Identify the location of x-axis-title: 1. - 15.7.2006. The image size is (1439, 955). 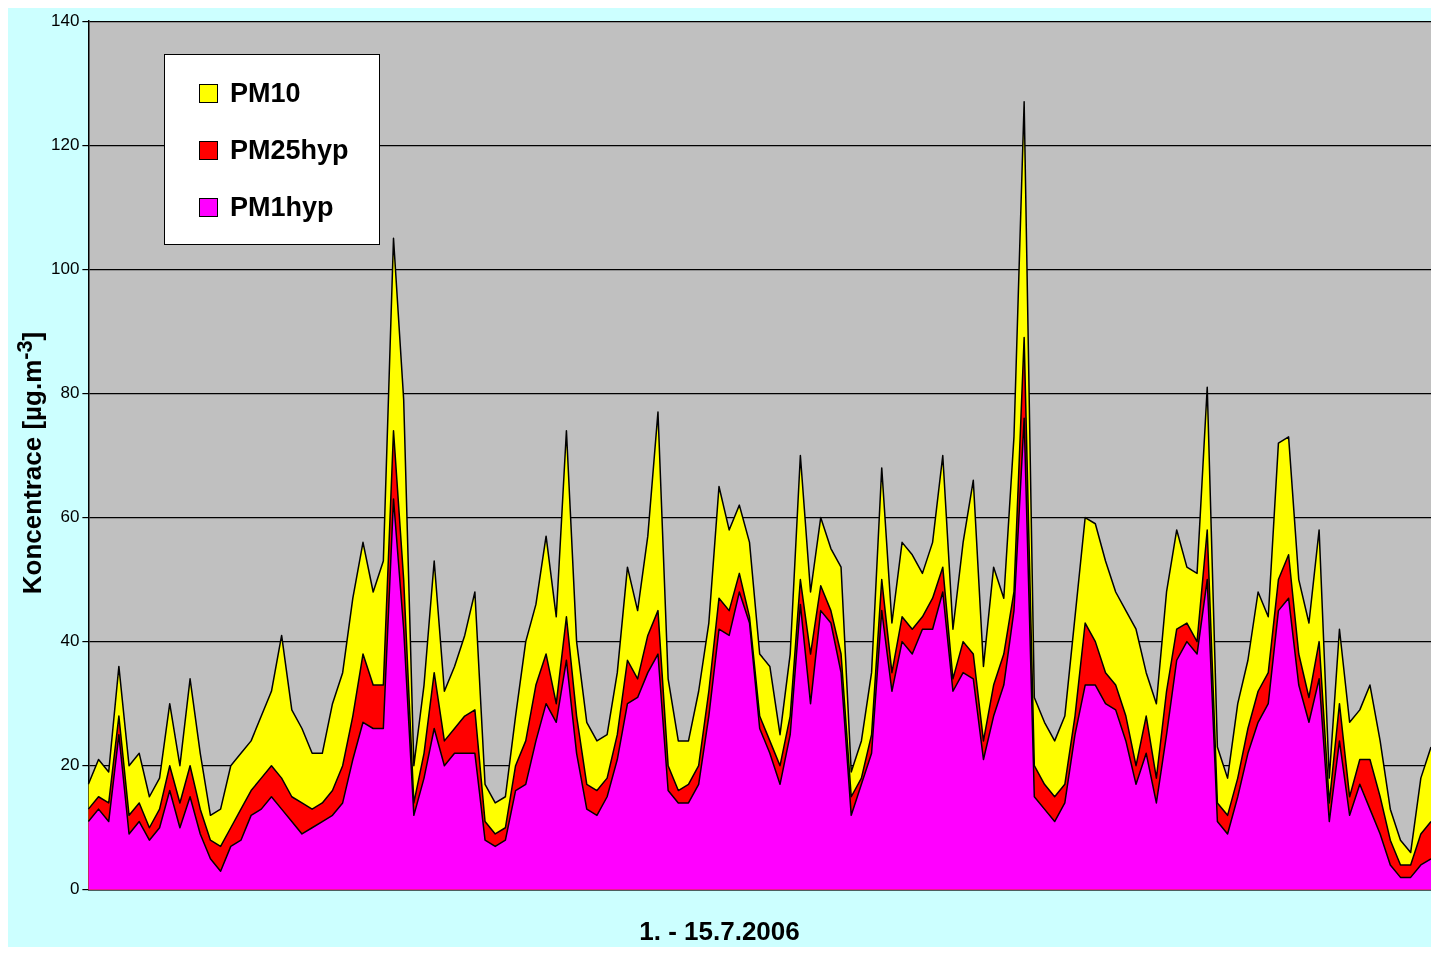
(719, 931).